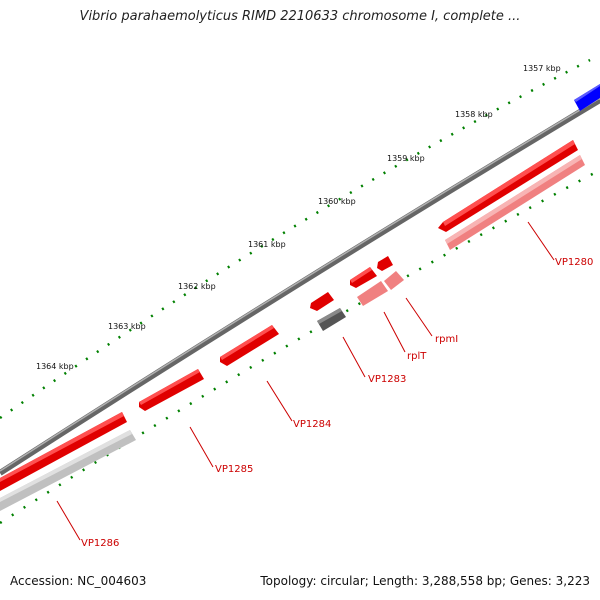 The image size is (600, 600). Describe the element at coordinates (68, 520) in the screenshot. I see `leader-vp1286` at that location.